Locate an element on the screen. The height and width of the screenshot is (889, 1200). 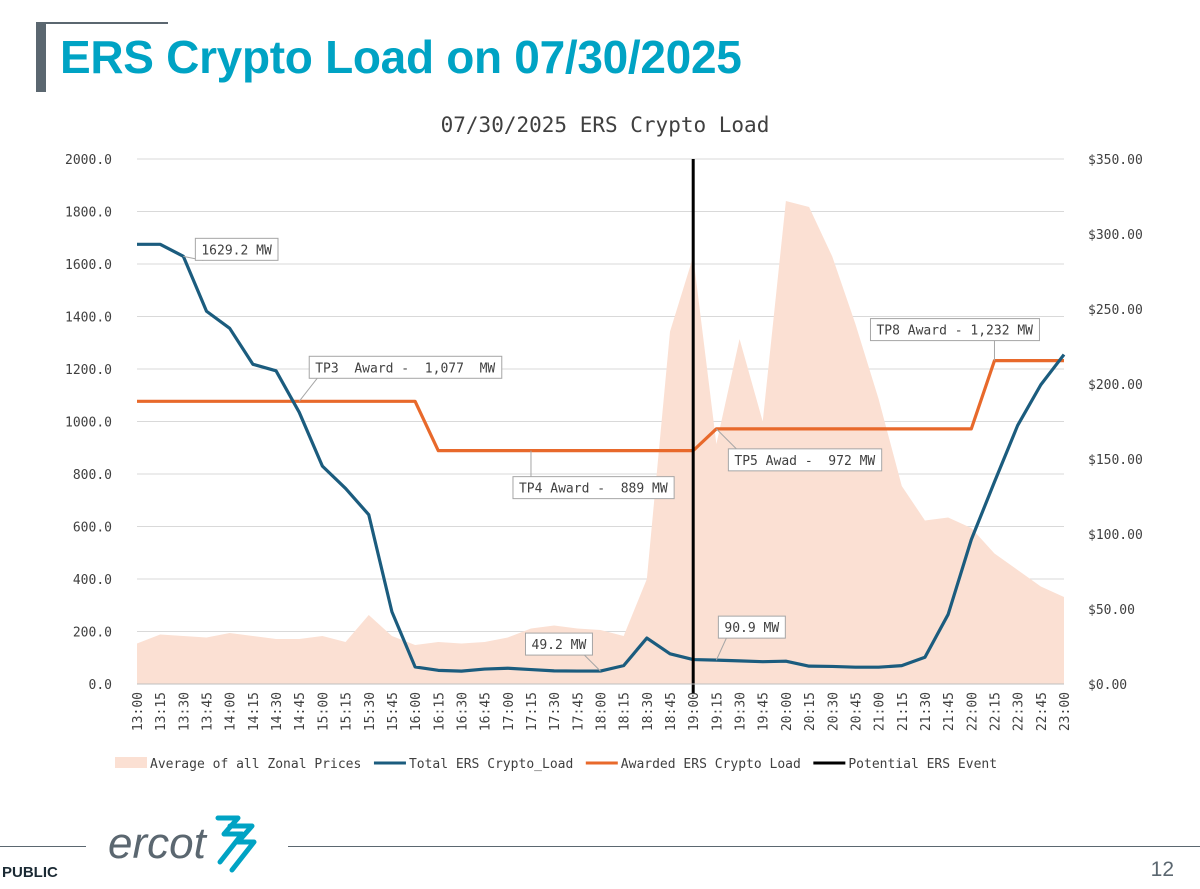
y-left-tick-label: 1200.0 is located at coordinates (88, 370).